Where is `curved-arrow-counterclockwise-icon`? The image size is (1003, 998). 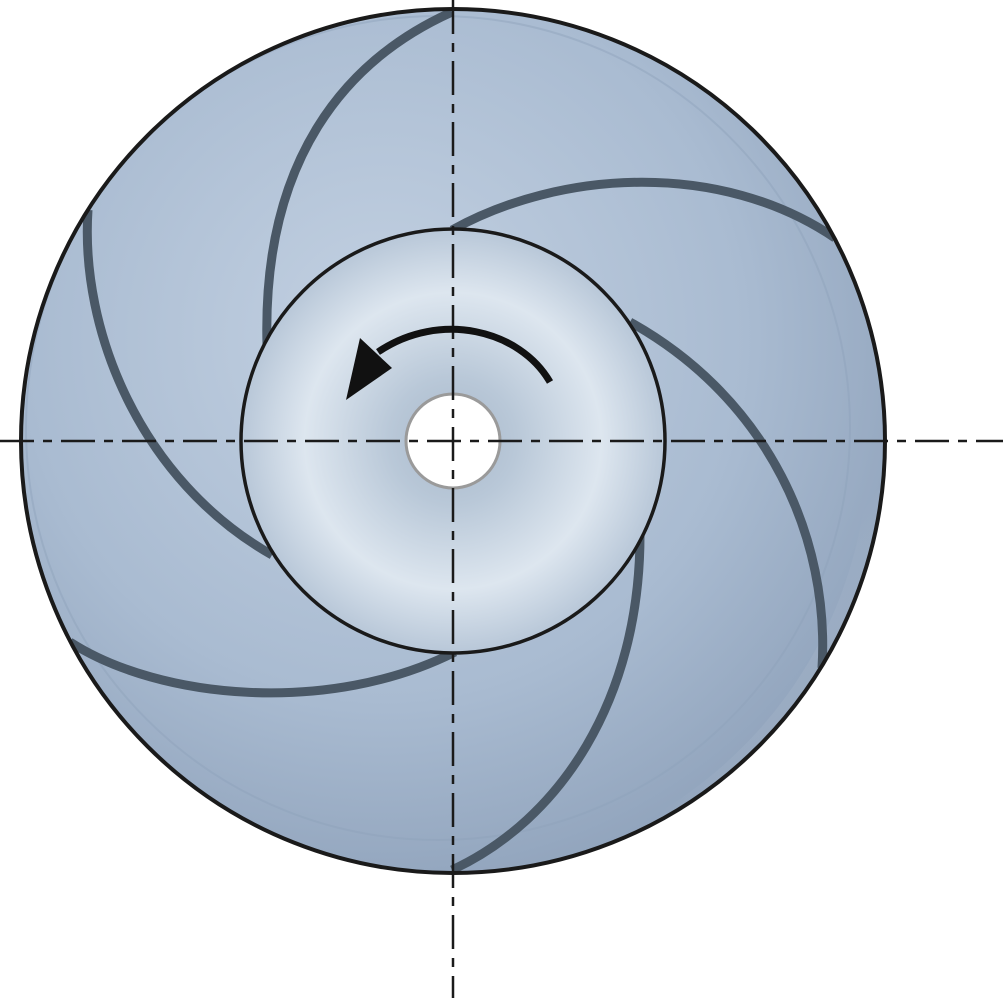
curved-arrow-counterclockwise-icon is located at coordinates (450, 362).